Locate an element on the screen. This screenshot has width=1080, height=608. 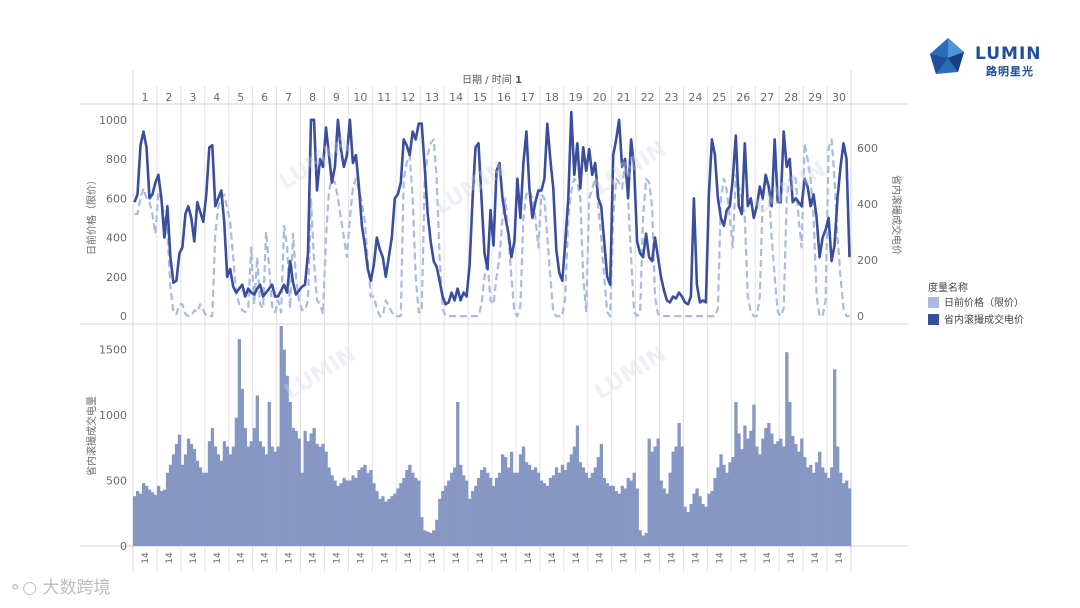
day-header-label: 3 is located at coordinates (192, 97).